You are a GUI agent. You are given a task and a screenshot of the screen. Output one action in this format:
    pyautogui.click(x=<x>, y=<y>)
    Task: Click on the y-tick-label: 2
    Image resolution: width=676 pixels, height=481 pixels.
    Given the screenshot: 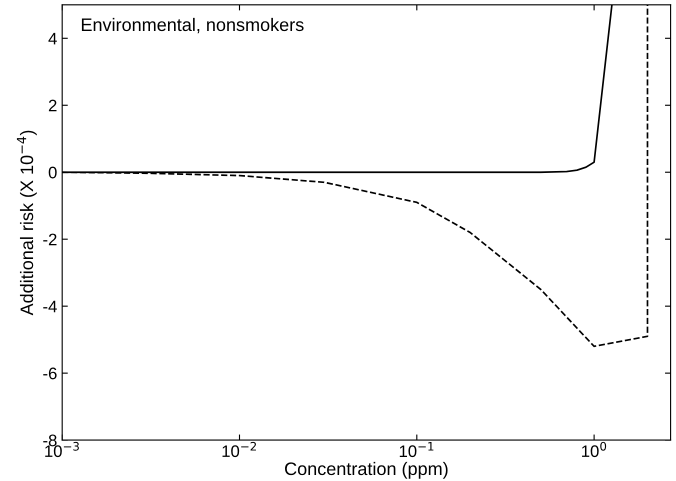 What is the action you would take?
    pyautogui.click(x=52, y=106)
    